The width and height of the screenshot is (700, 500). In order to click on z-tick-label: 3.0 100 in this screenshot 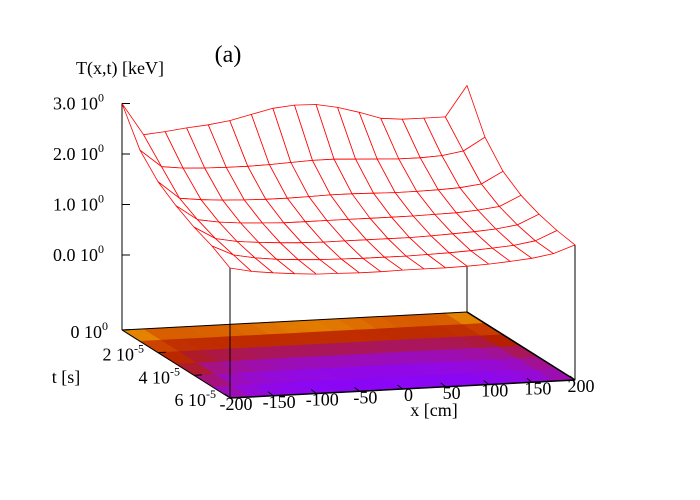, I will do `click(78, 102)`.